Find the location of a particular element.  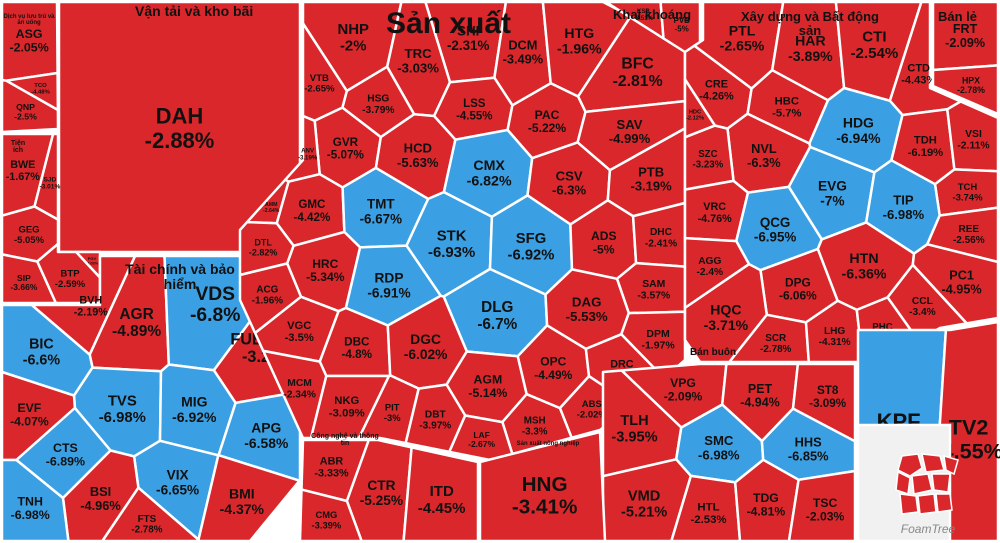

cell-ticker-ads: ADS is located at coordinates (604, 236).